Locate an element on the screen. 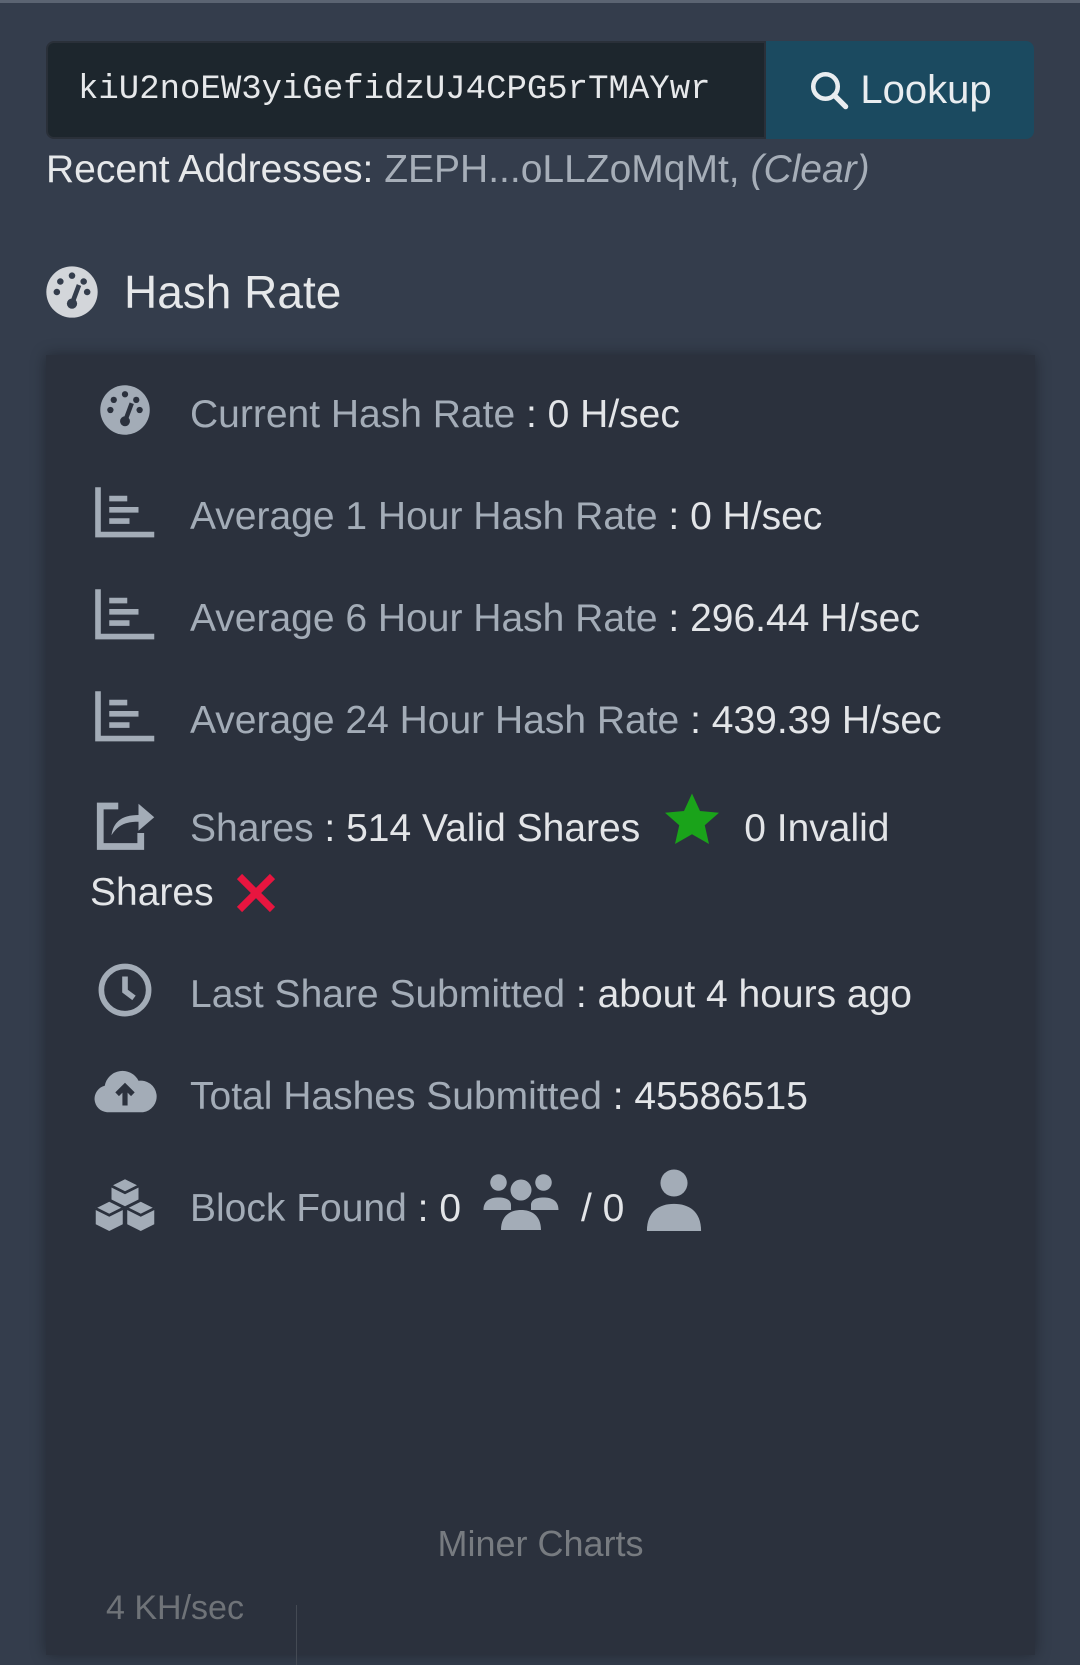 Image resolution: width=1080 pixels, height=1665 pixels. clear-recent-link: (Clear) is located at coordinates (810, 169).